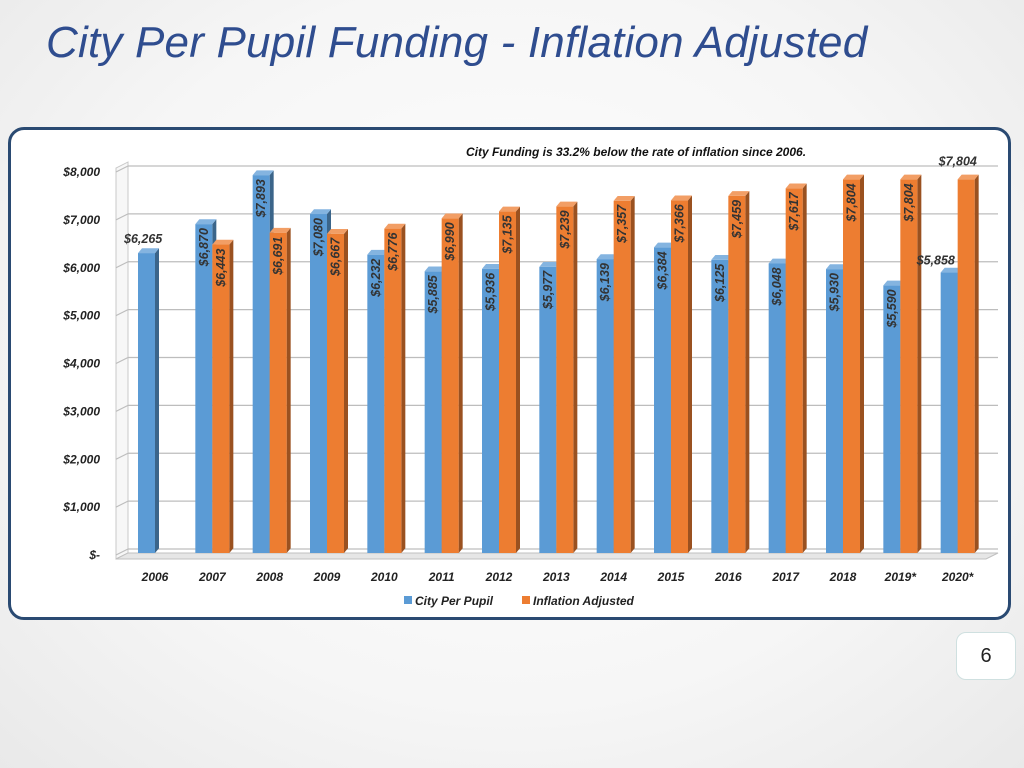 The height and width of the screenshot is (768, 1024). Describe the element at coordinates (336, 257) in the screenshot. I see `data-label: $6,667` at that location.